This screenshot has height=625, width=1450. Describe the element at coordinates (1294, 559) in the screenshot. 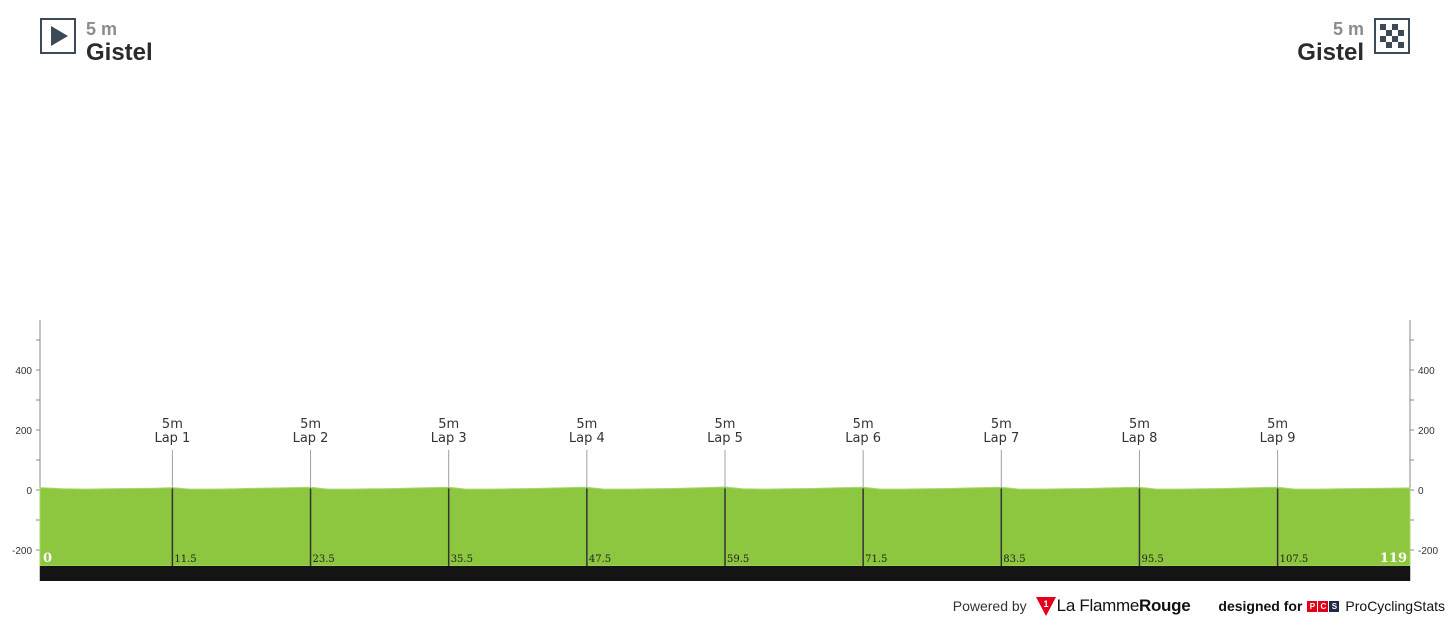

I see `x-distance-label: 107.5` at that location.